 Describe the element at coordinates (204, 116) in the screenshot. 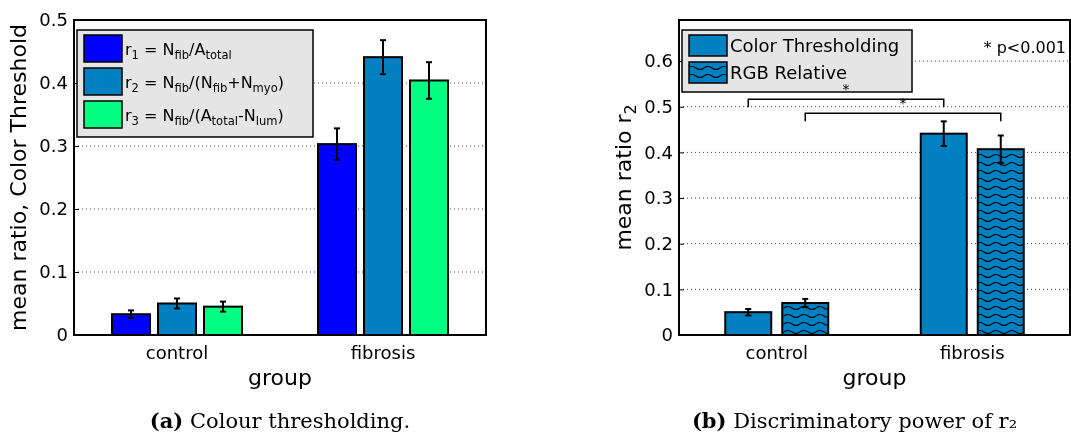

I see `text: r$_{3}$ = N$_{fib}$/(A$_{total}$-N$_{lum}$)` at that location.